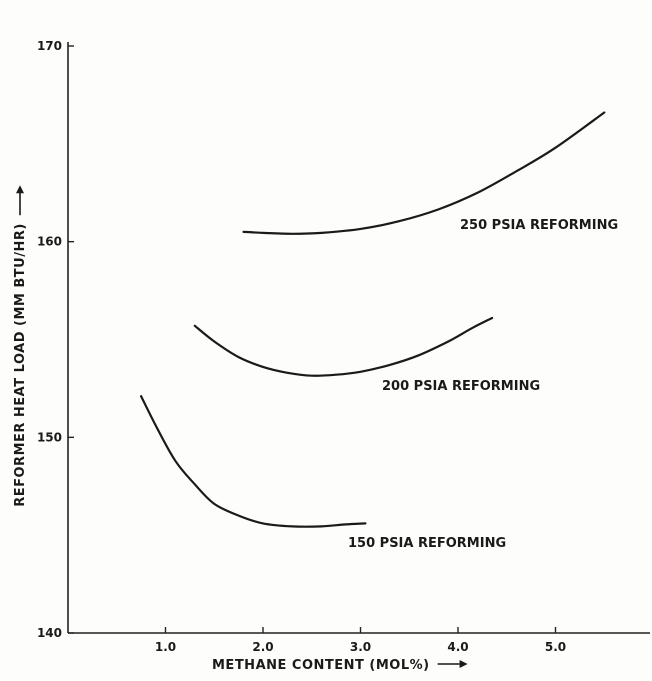  Describe the element at coordinates (20, 365) in the screenshot. I see `y-axis-title: REFORMER HEAT LOAD (MM BTU/HR)` at that location.